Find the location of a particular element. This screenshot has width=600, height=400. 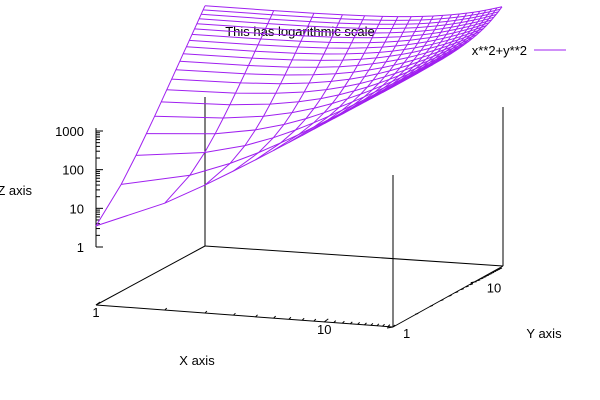

y-tick-label: 10 is located at coordinates (494, 288).